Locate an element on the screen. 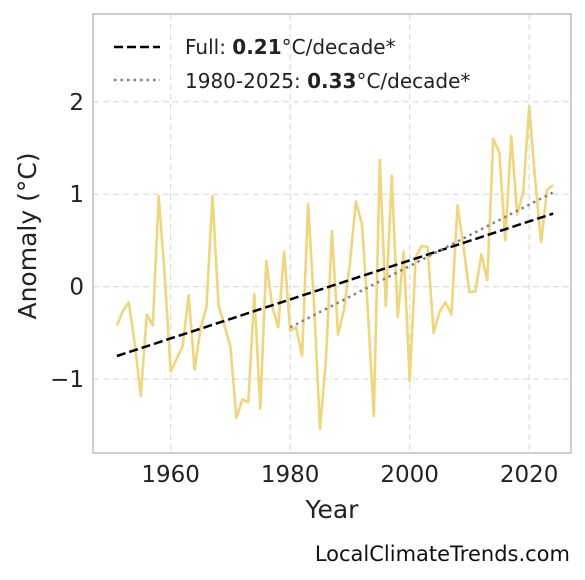  y-tick-label: 2 is located at coordinates (76, 103).